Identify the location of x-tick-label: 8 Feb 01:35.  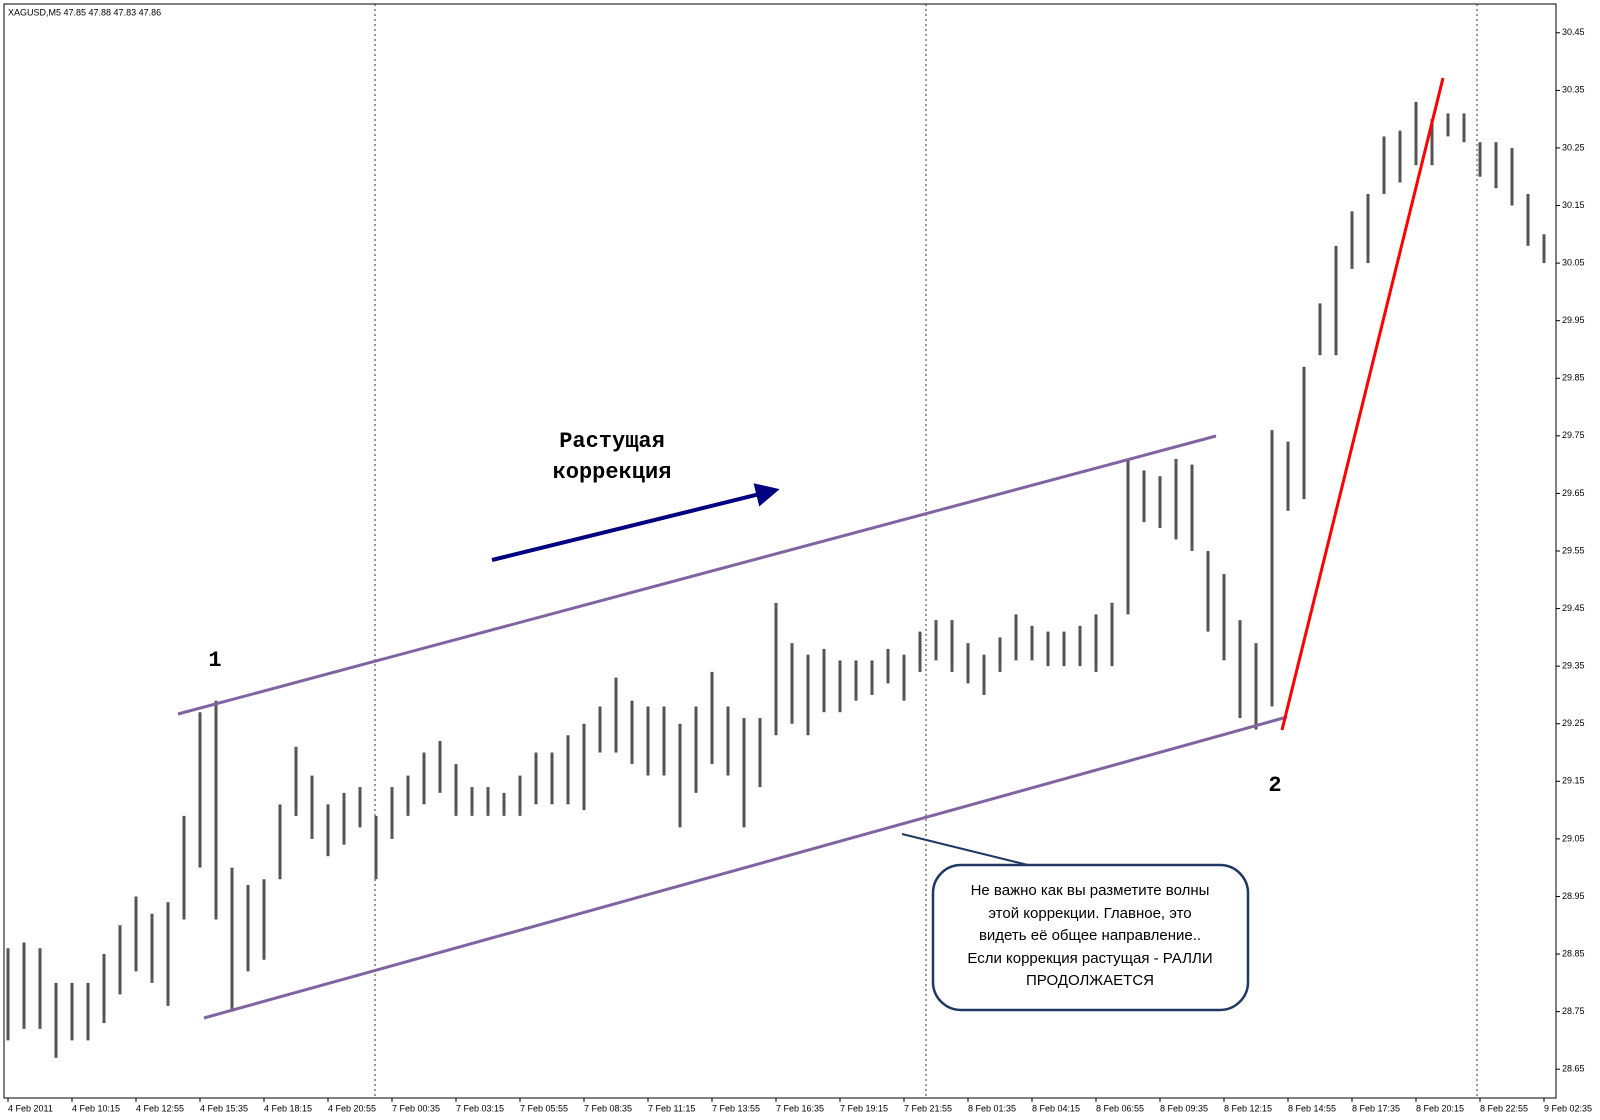
(992, 1108).